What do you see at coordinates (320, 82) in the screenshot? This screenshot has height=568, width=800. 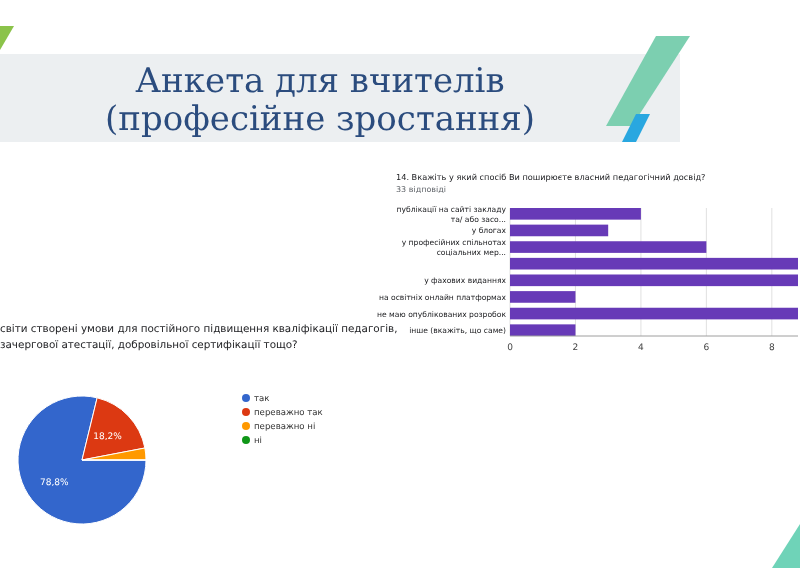 I see `text: Анкета для вчителів` at bounding box center [320, 82].